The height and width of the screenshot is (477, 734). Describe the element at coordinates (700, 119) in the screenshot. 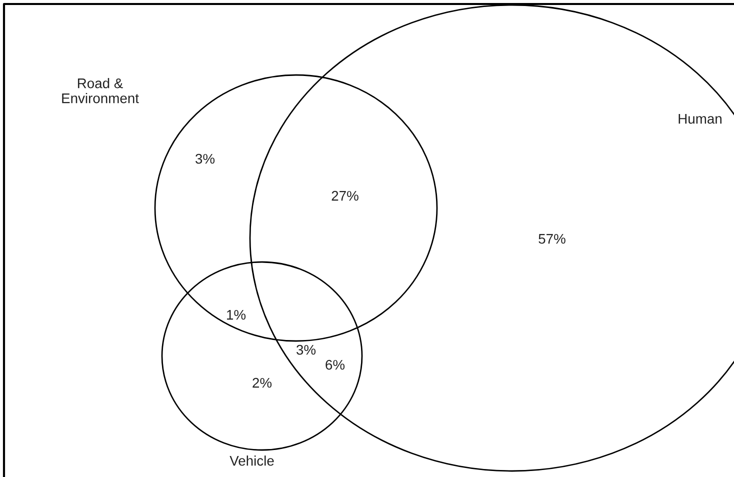

I see `text: Human` at that location.